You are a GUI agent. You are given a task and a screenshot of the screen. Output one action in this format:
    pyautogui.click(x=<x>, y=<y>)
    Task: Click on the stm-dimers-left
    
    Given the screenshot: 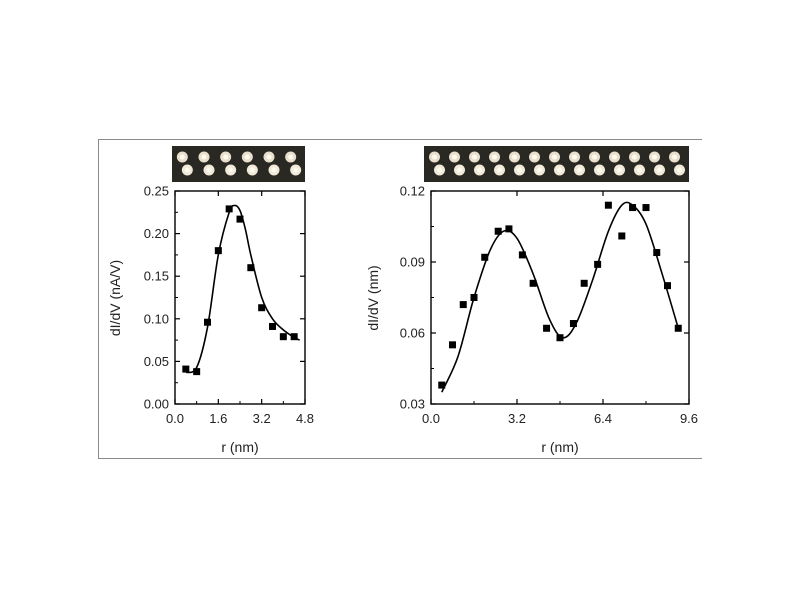 What is the action you would take?
    pyautogui.click(x=239, y=163)
    